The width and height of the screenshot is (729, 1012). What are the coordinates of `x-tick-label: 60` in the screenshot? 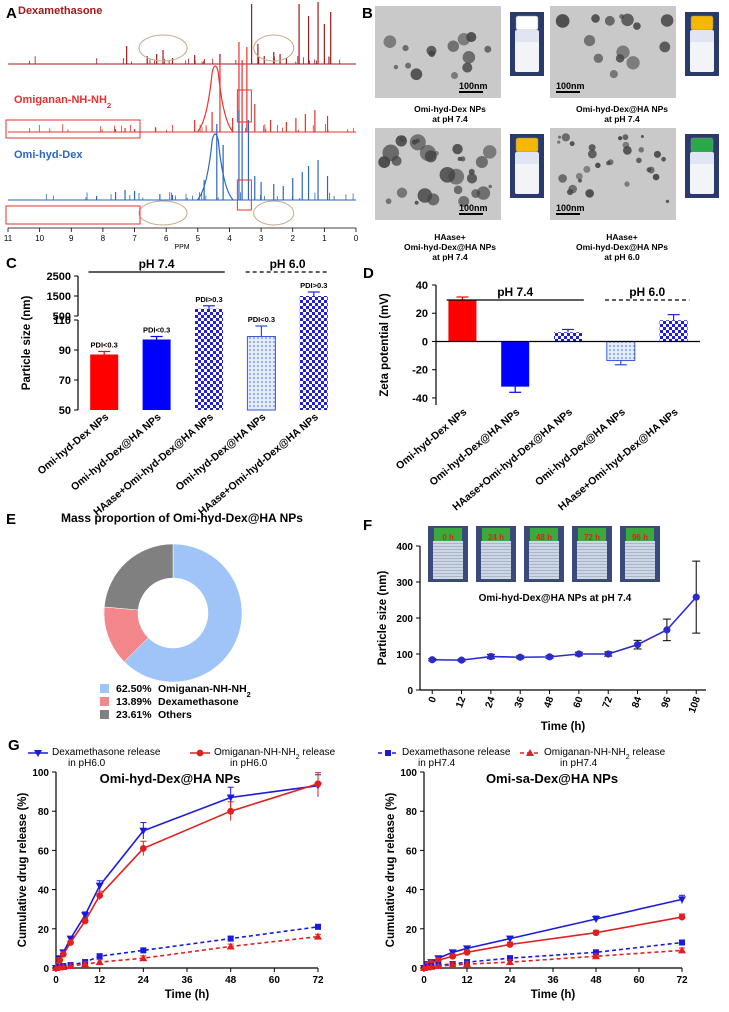 It's located at (275, 980).